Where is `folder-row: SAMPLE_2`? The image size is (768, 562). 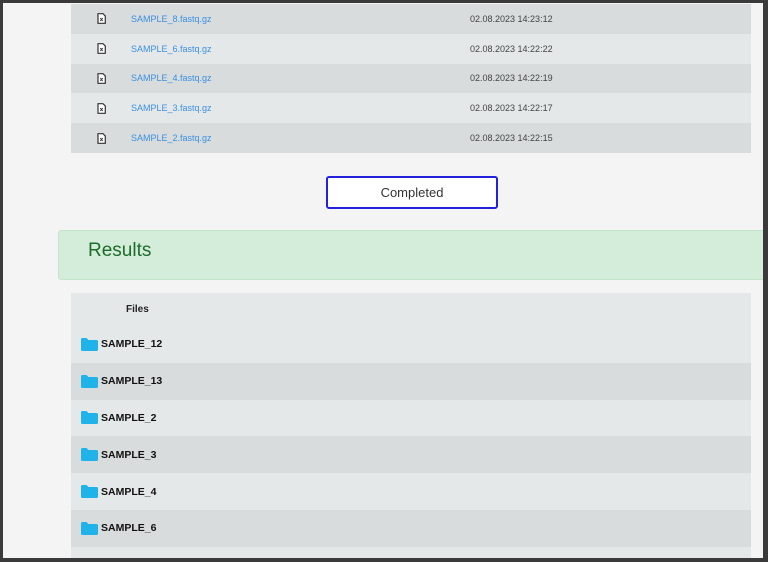
folder-row: SAMPLE_2 is located at coordinates (411, 418).